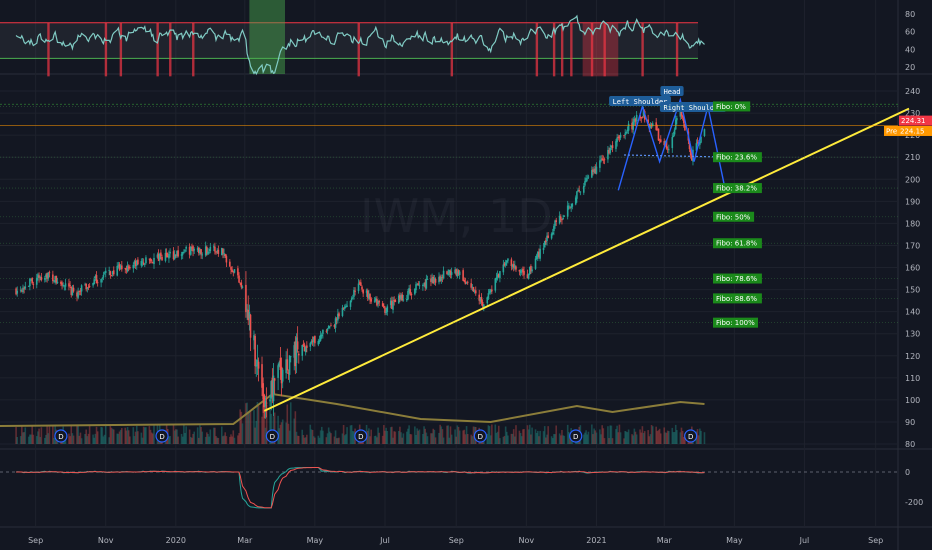 The image size is (932, 550). I want to click on rsi-panel, so click(352, 38).